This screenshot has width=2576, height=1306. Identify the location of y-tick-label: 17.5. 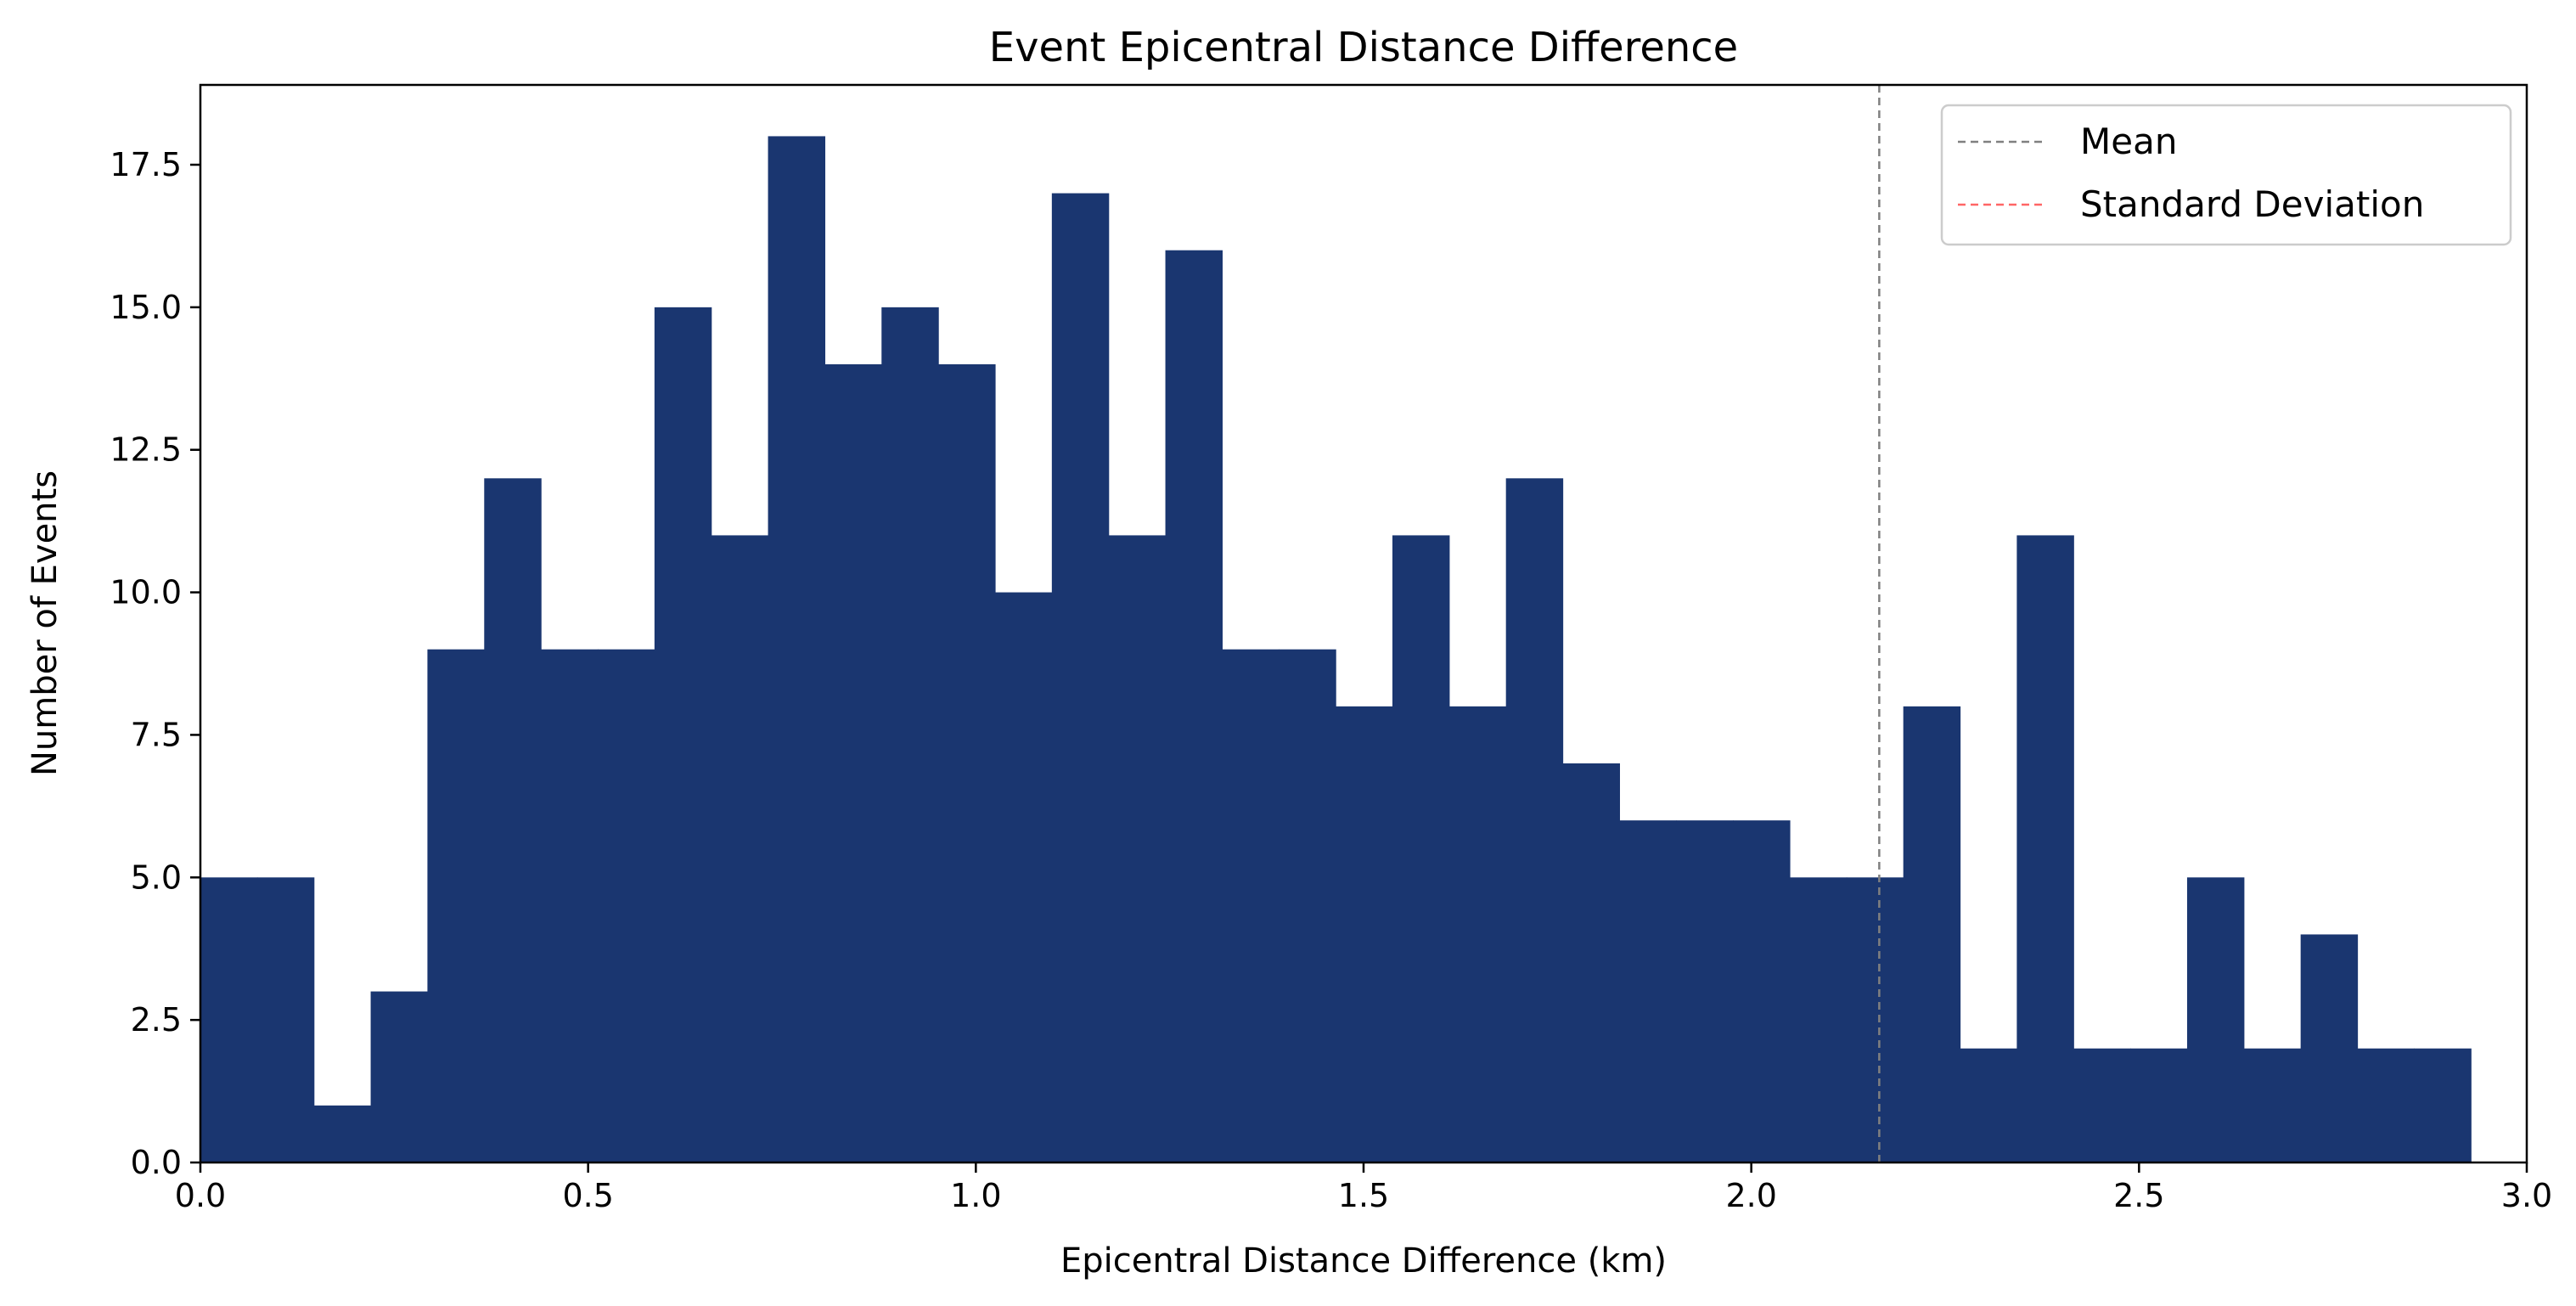
(146, 164).